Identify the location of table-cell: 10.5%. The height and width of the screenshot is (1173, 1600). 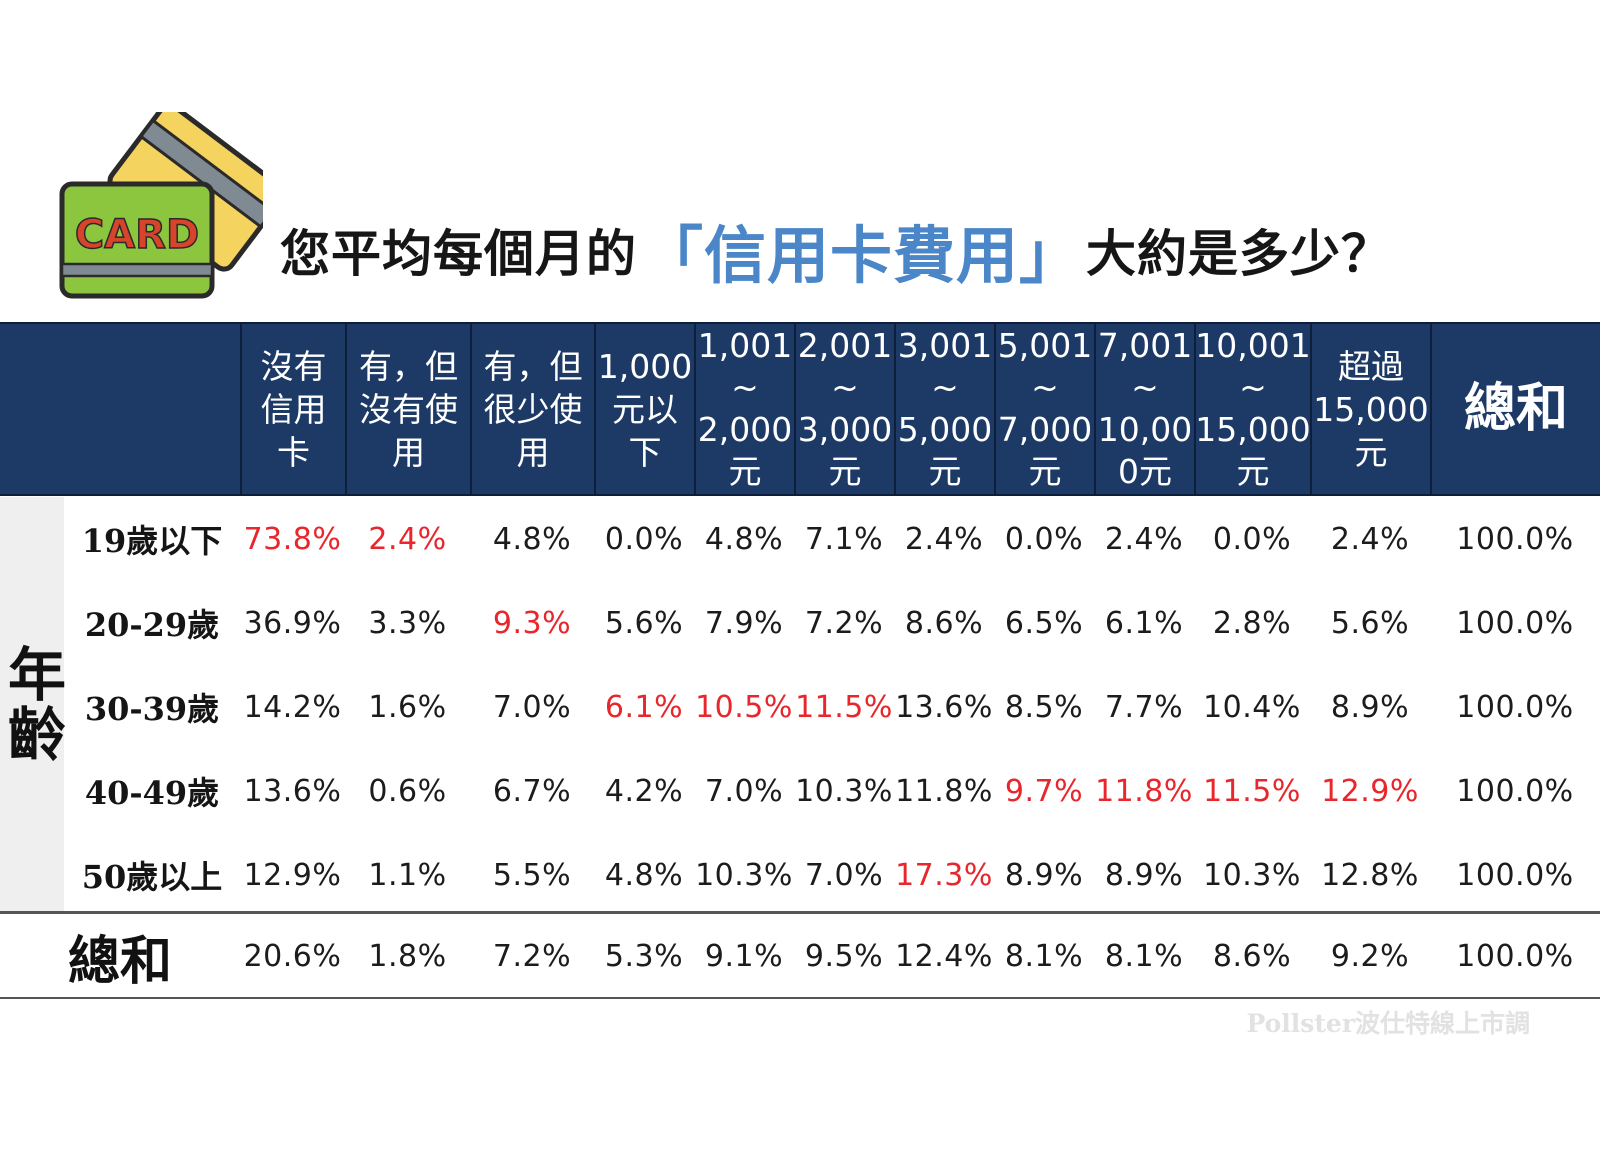
(744, 707).